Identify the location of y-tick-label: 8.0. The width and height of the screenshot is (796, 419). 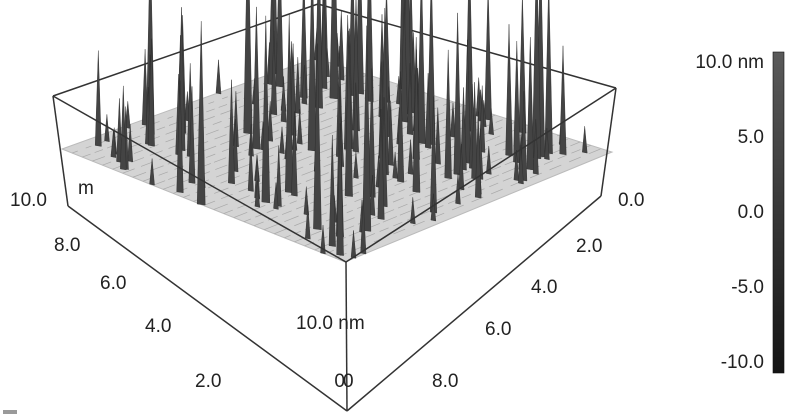
(445, 381).